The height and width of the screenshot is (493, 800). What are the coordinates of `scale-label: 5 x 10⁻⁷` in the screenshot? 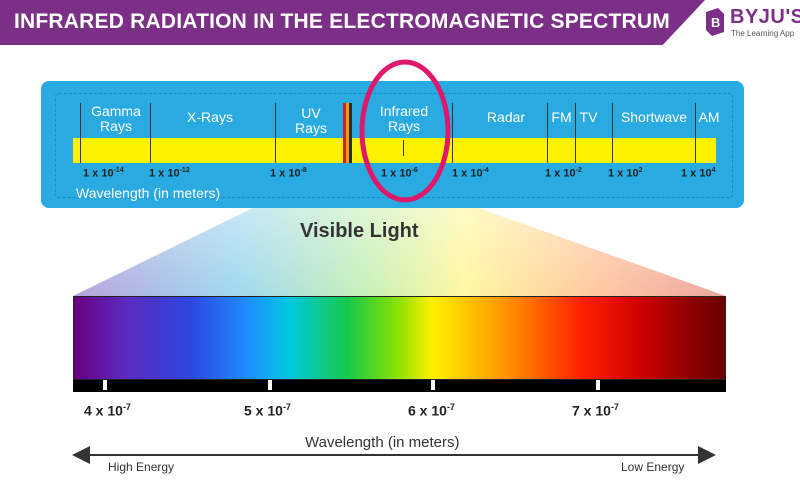 It's located at (267, 410).